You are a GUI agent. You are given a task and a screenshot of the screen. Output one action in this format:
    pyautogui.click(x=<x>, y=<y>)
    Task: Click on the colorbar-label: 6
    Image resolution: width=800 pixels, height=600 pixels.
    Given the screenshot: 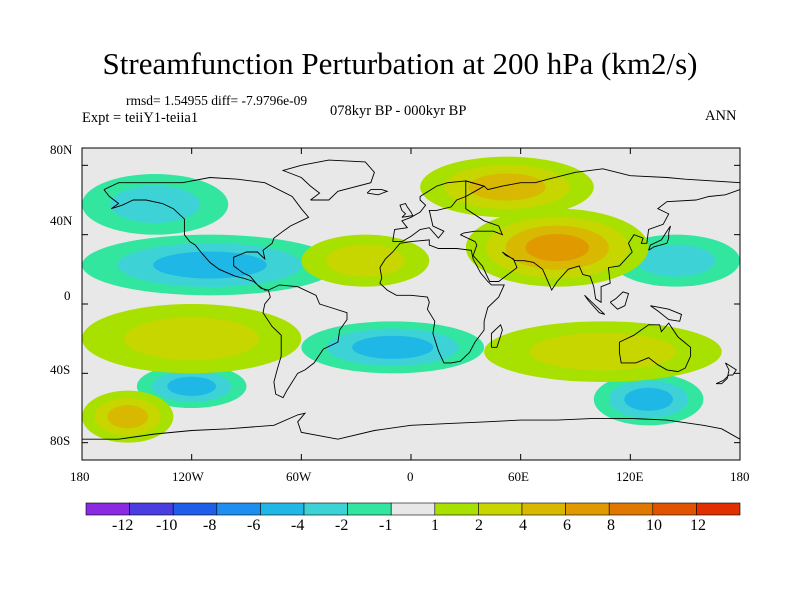 What is the action you would take?
    pyautogui.click(x=567, y=525)
    